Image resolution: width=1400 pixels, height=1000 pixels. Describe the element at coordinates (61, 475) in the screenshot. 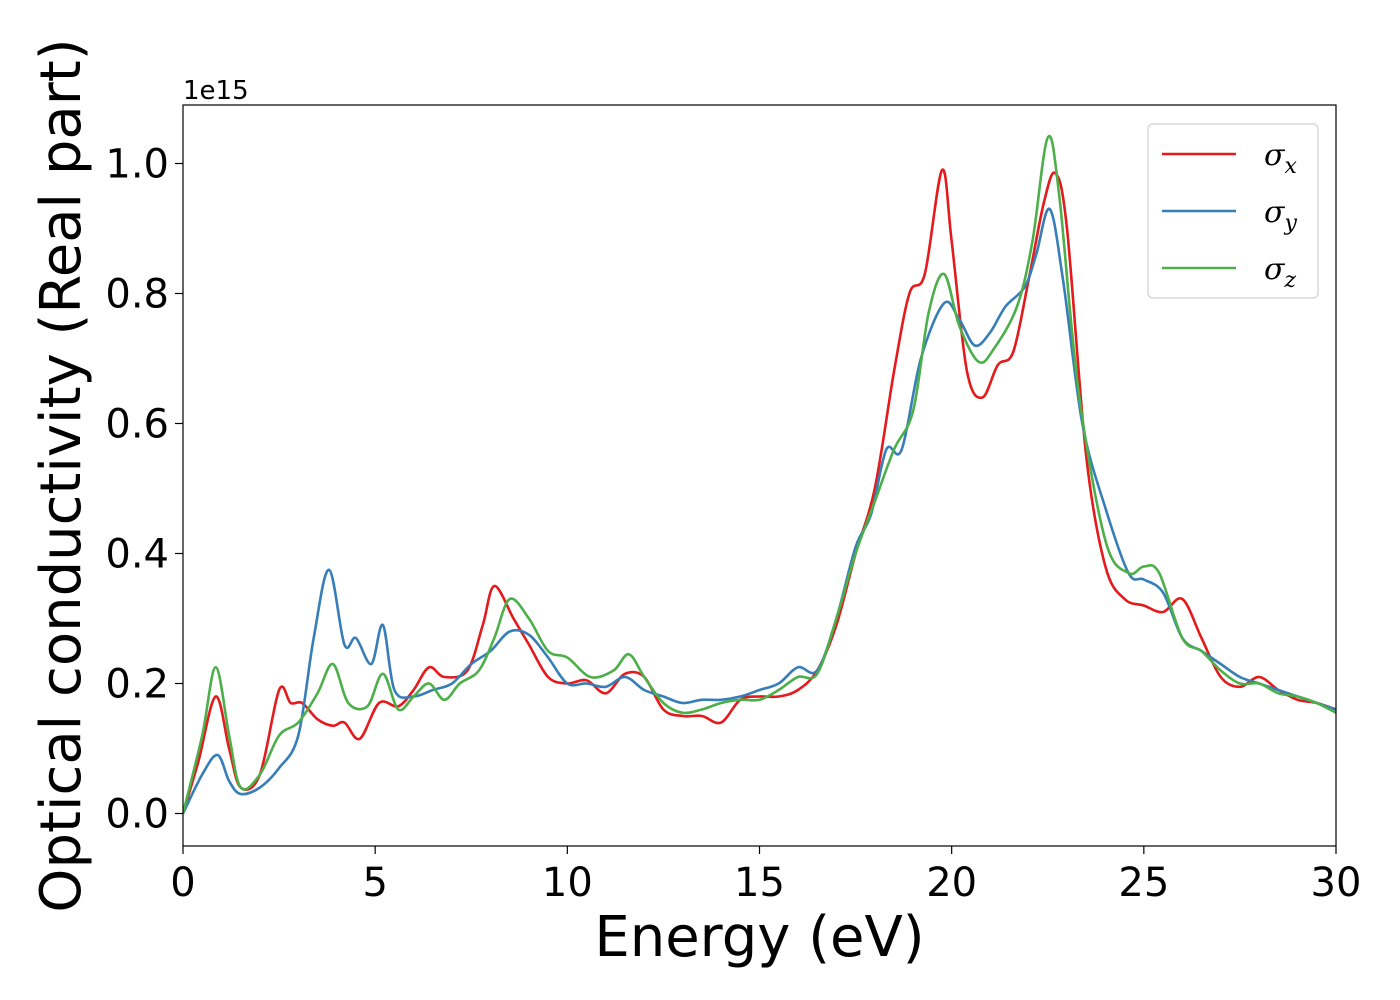

I see `y-axis-title: Optical conductivity (Real part)` at that location.